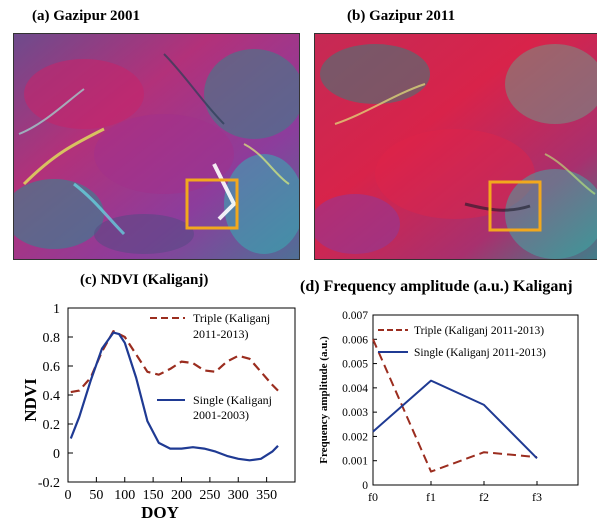 The image size is (597, 525). Describe the element at coordinates (232, 400) in the screenshot. I see `legend-single-ndvi-line1: Single (Kaliganj` at that location.